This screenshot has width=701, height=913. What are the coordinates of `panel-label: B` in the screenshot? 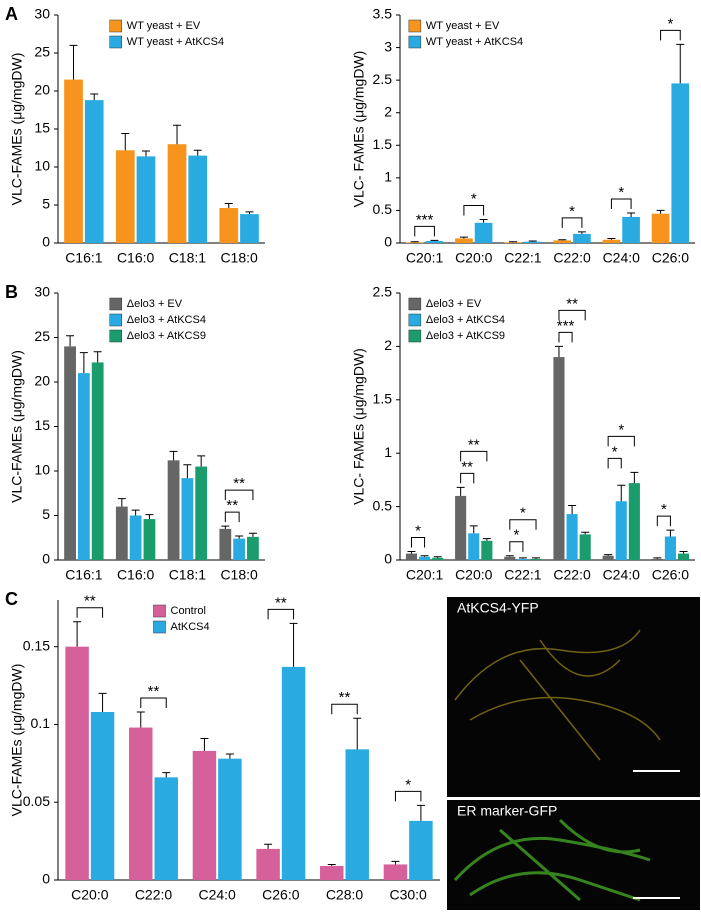 It's located at (11, 292).